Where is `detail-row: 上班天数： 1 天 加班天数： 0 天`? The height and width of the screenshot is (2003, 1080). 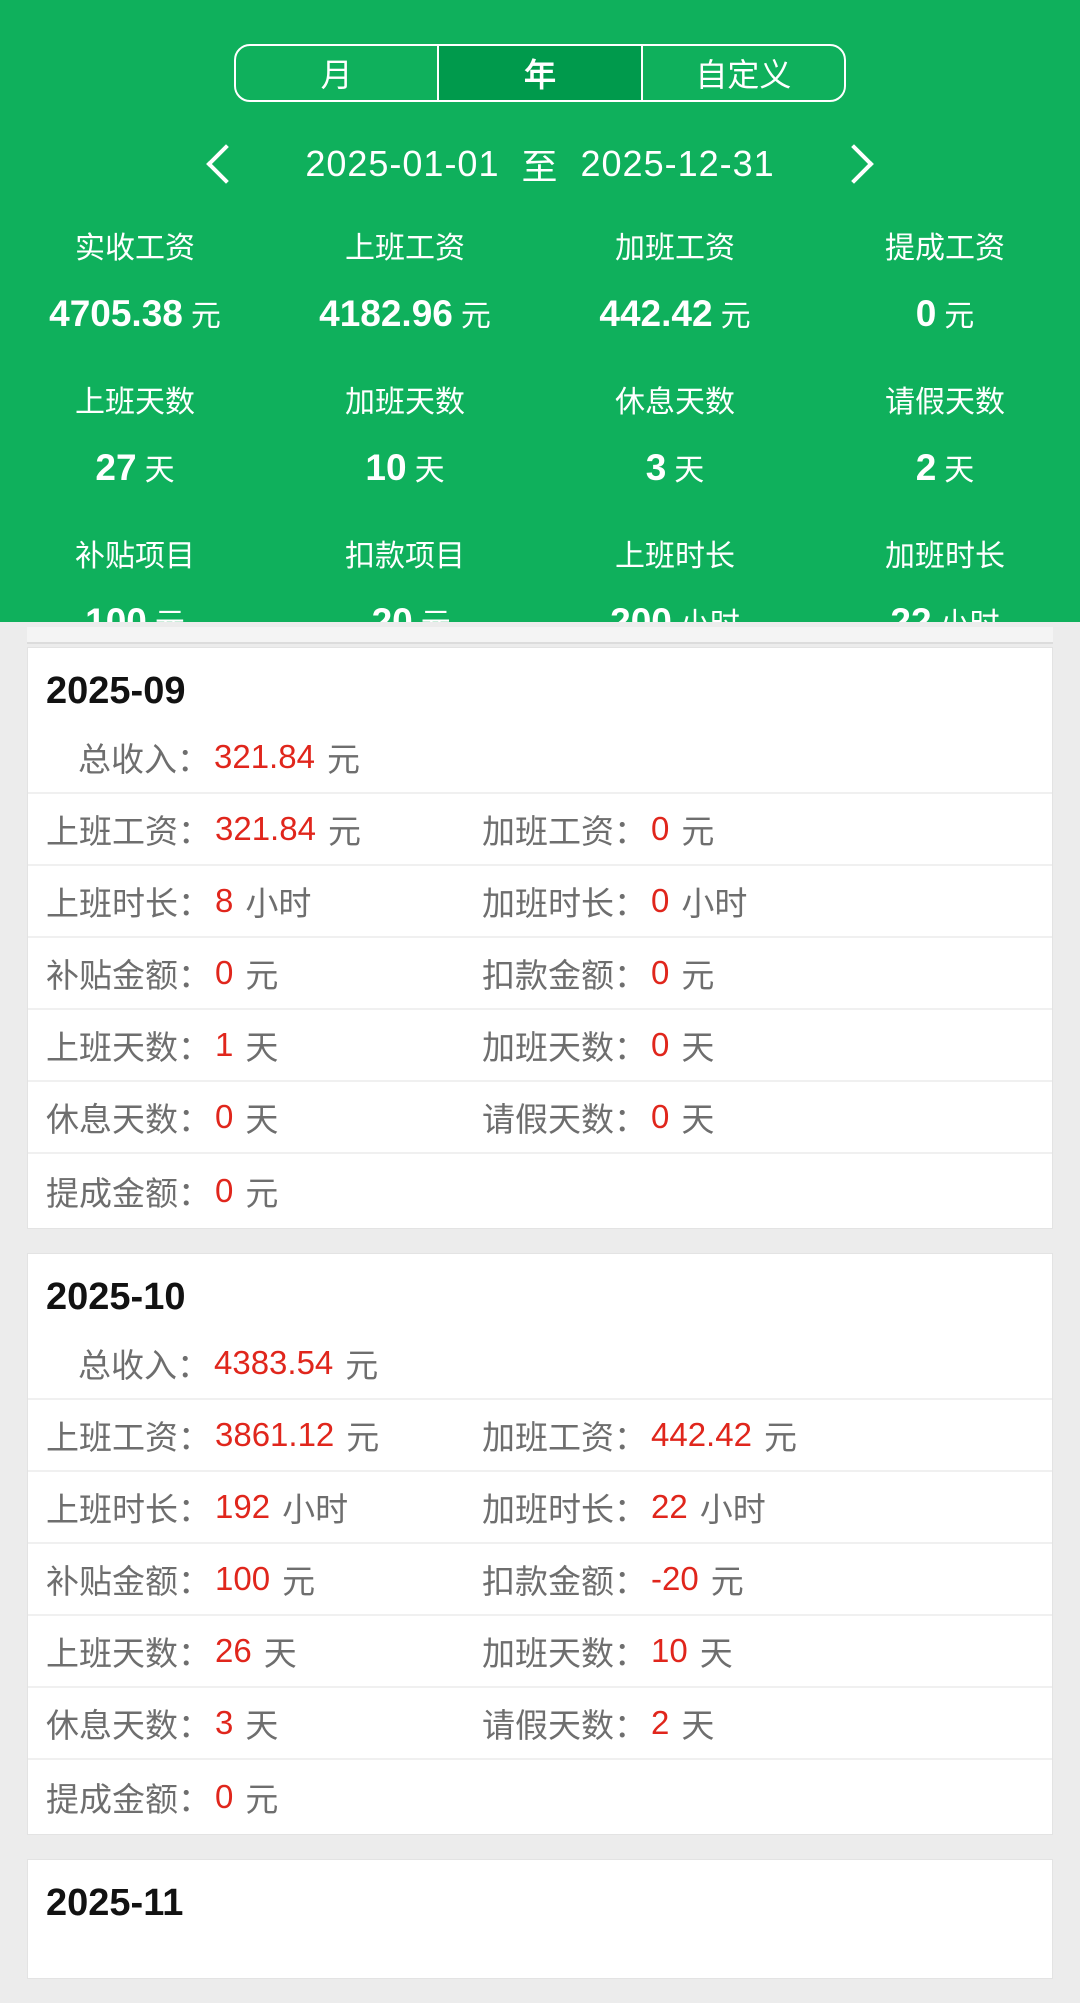 detail-row: 上班天数： 1 天 加班天数： 0 天 is located at coordinates (540, 1046).